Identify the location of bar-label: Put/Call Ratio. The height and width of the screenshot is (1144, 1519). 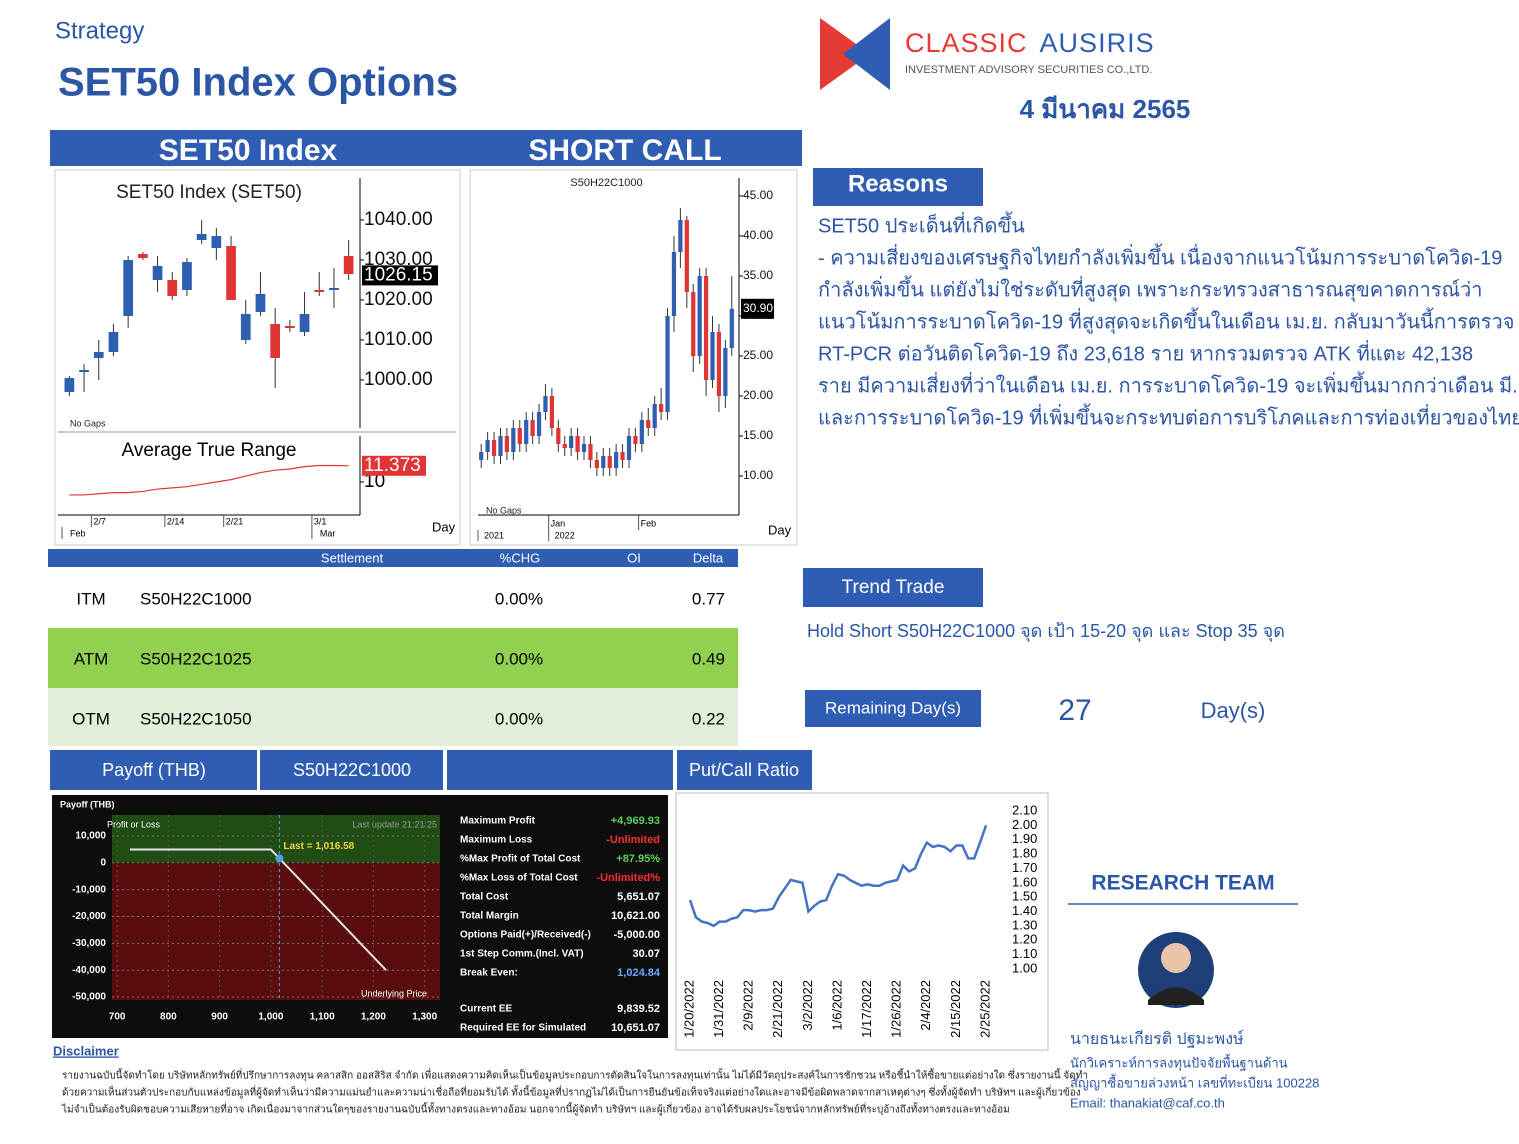
(744, 770).